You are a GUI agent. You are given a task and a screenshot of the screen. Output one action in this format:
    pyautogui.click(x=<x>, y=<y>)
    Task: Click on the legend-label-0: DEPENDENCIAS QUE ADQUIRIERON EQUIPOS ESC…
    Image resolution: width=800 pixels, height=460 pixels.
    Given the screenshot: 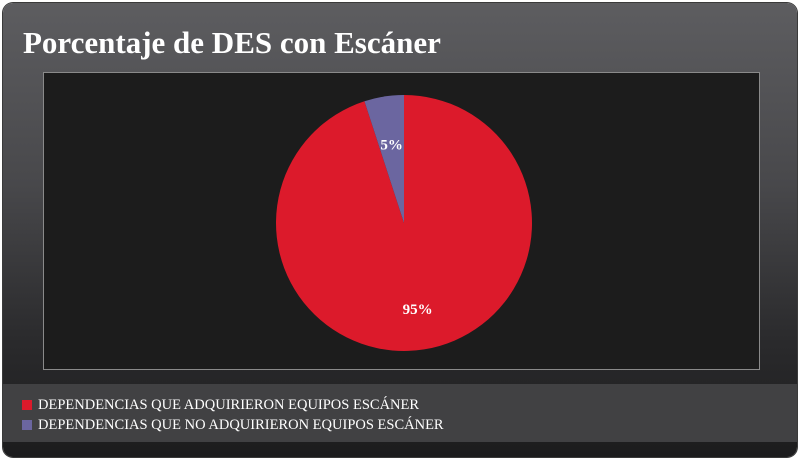 What is the action you would take?
    pyautogui.click(x=229, y=404)
    